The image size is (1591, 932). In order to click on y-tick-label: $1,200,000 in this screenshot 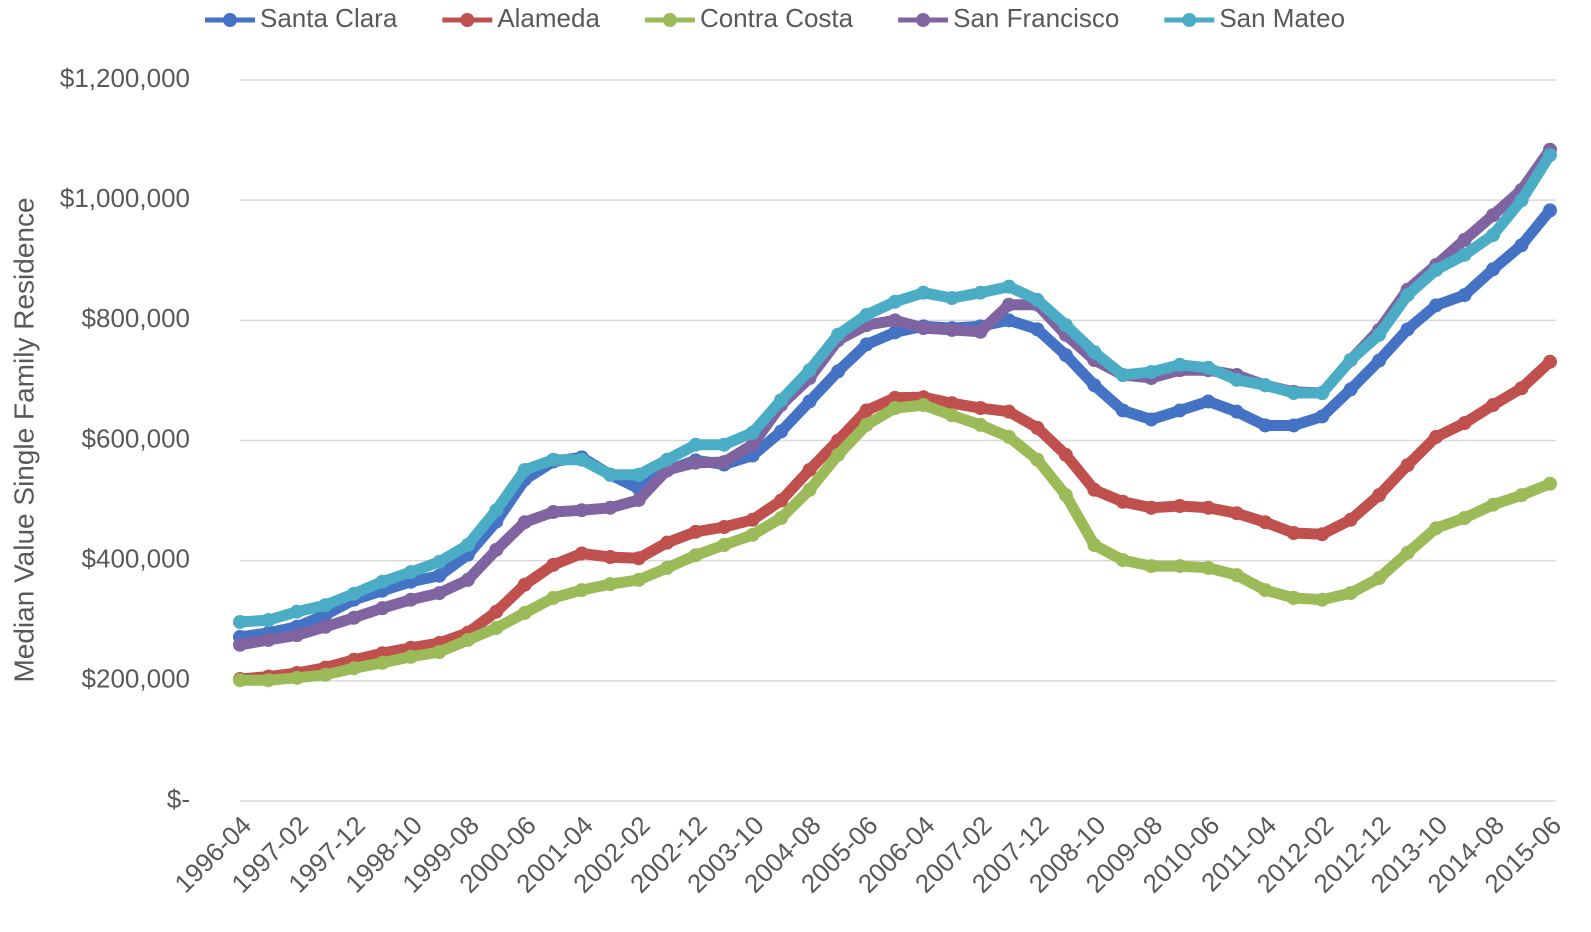, I will do `click(125, 78)`.